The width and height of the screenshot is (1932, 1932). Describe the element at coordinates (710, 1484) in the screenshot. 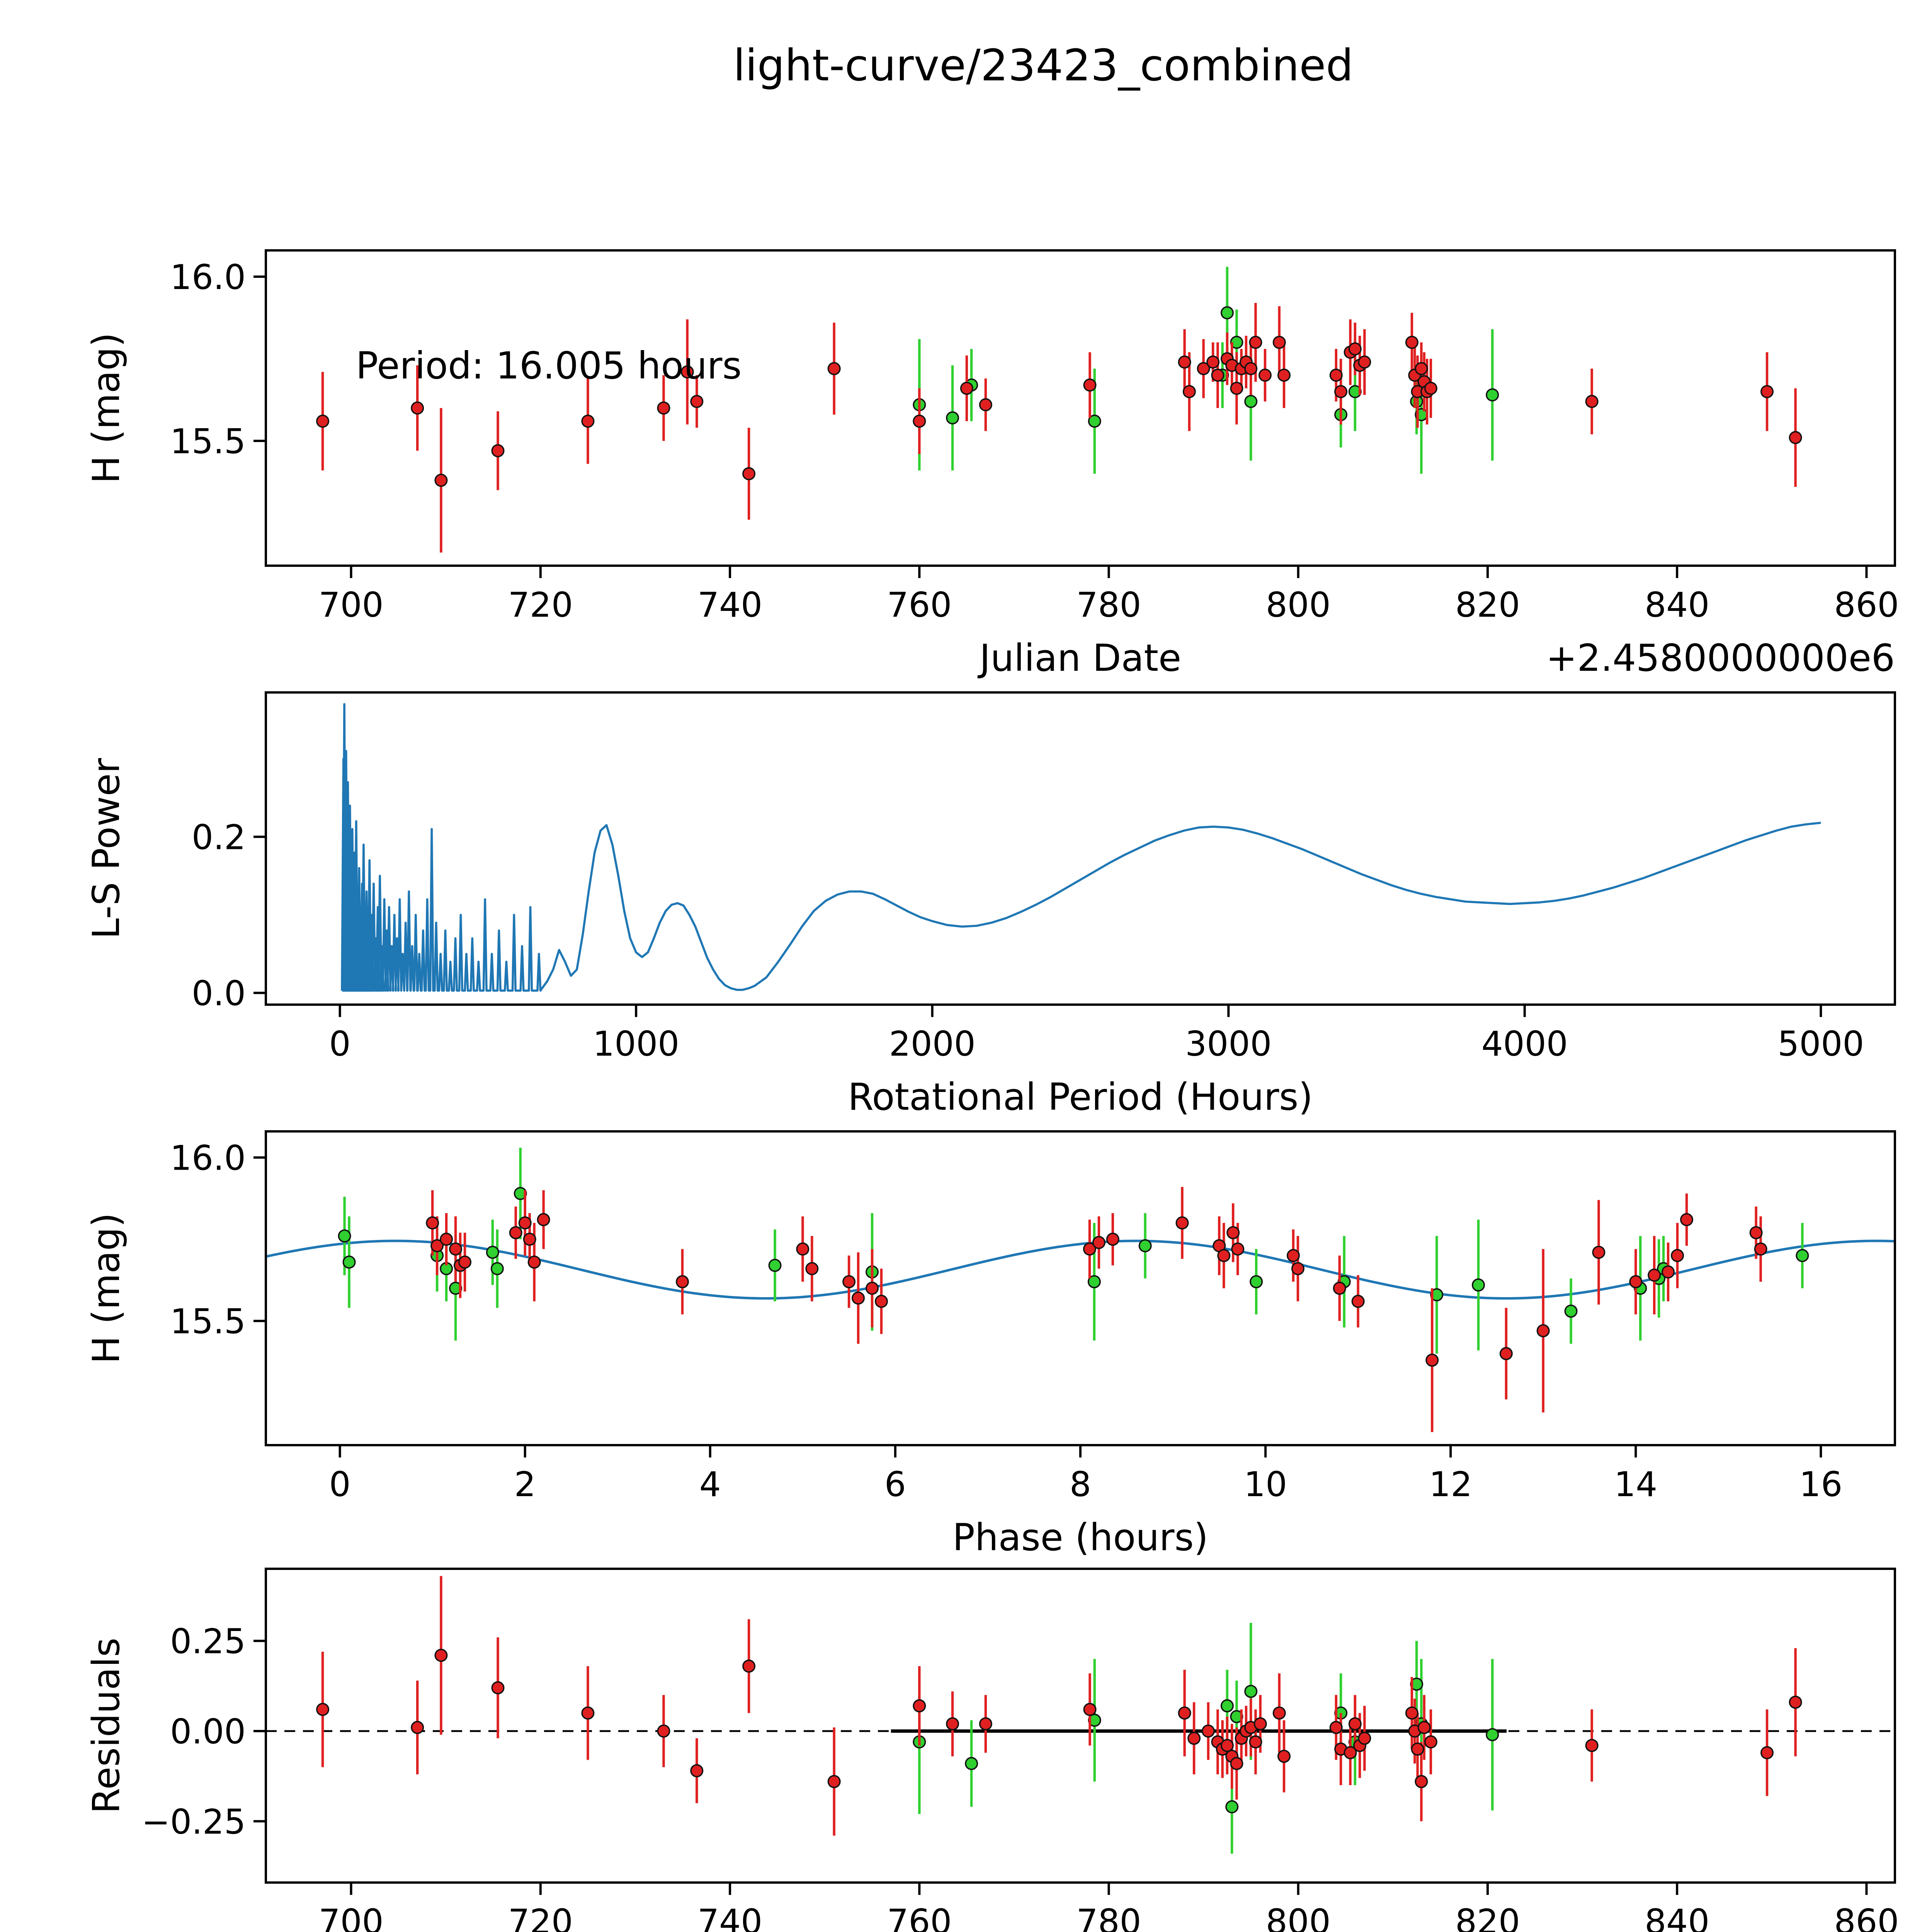

I see `x-tick-label: 4` at that location.